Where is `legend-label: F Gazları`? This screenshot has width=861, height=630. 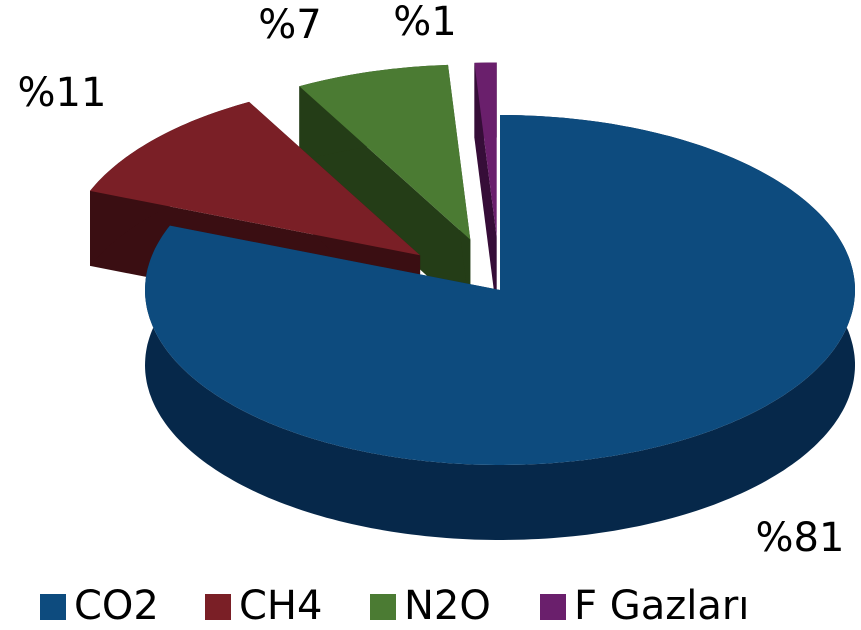 legend-label: F Gazları is located at coordinates (661, 606).